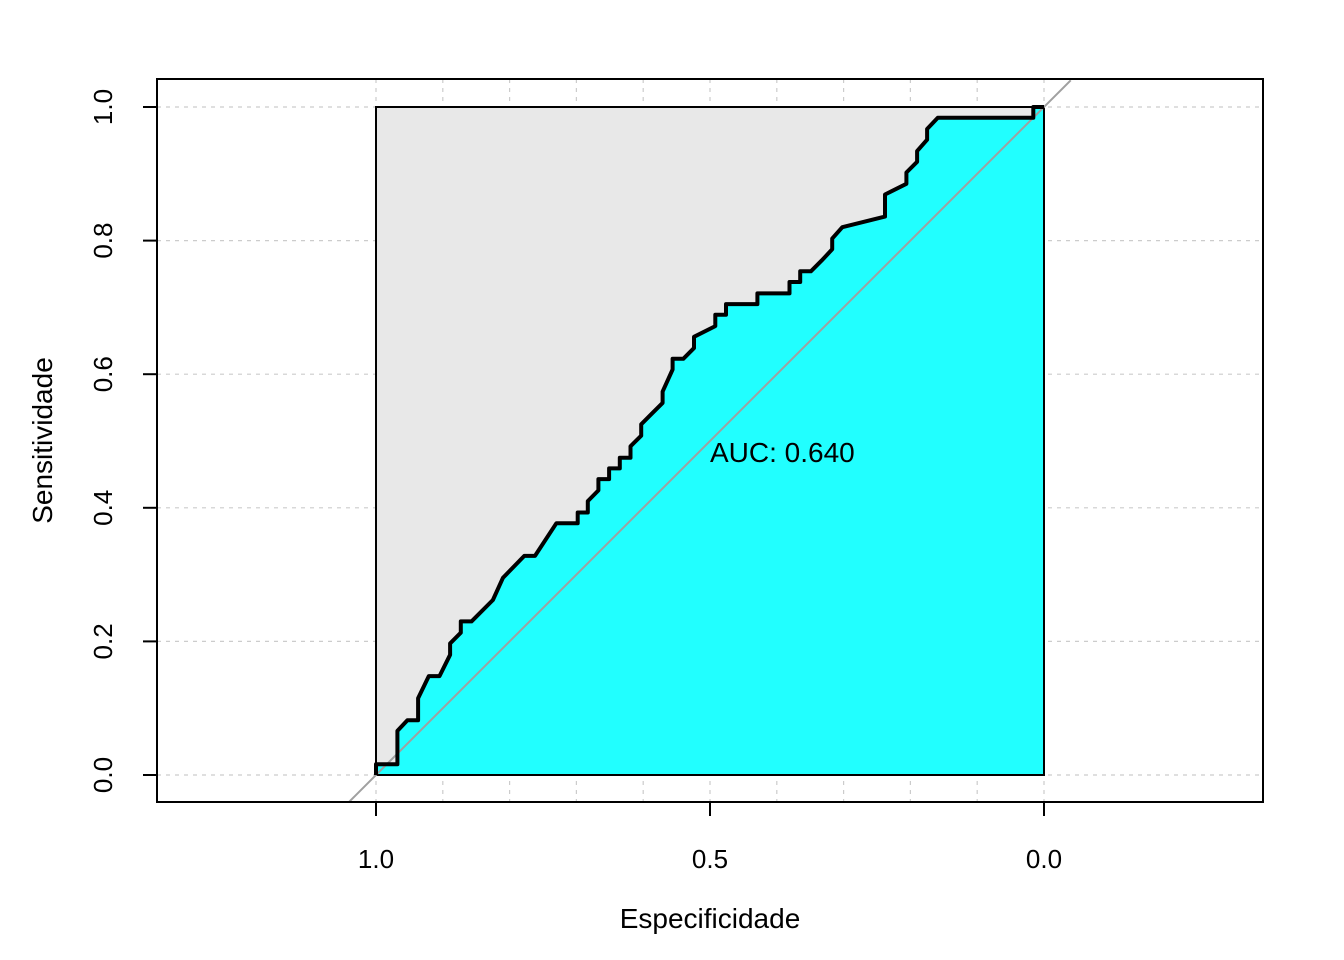 This screenshot has width=1344, height=960. I want to click on y-axis-title: Sensitividade, so click(42, 440).